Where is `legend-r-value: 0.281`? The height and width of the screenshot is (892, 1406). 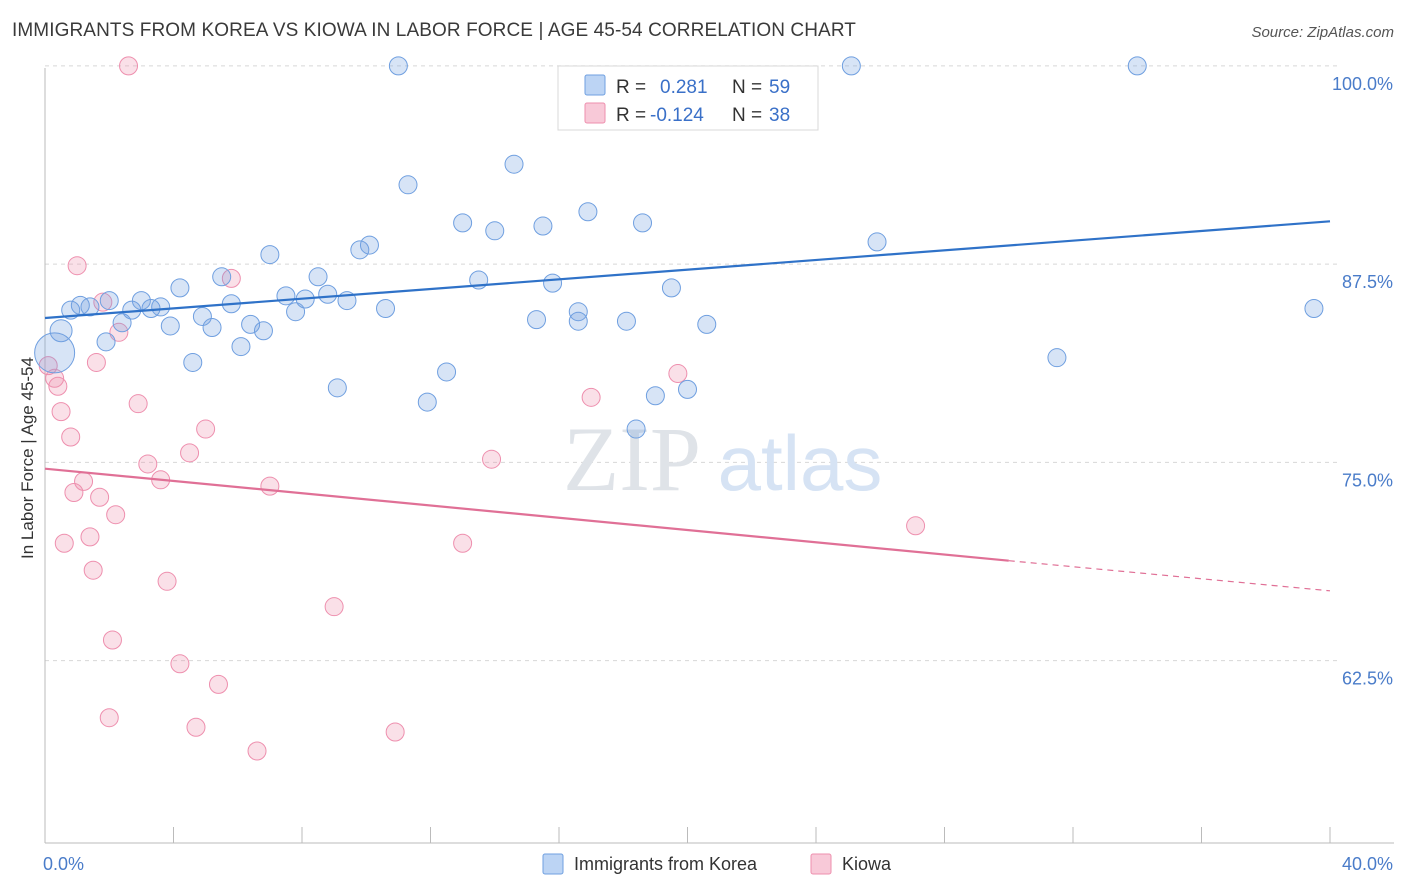 legend-r-value: 0.281 is located at coordinates (684, 87).